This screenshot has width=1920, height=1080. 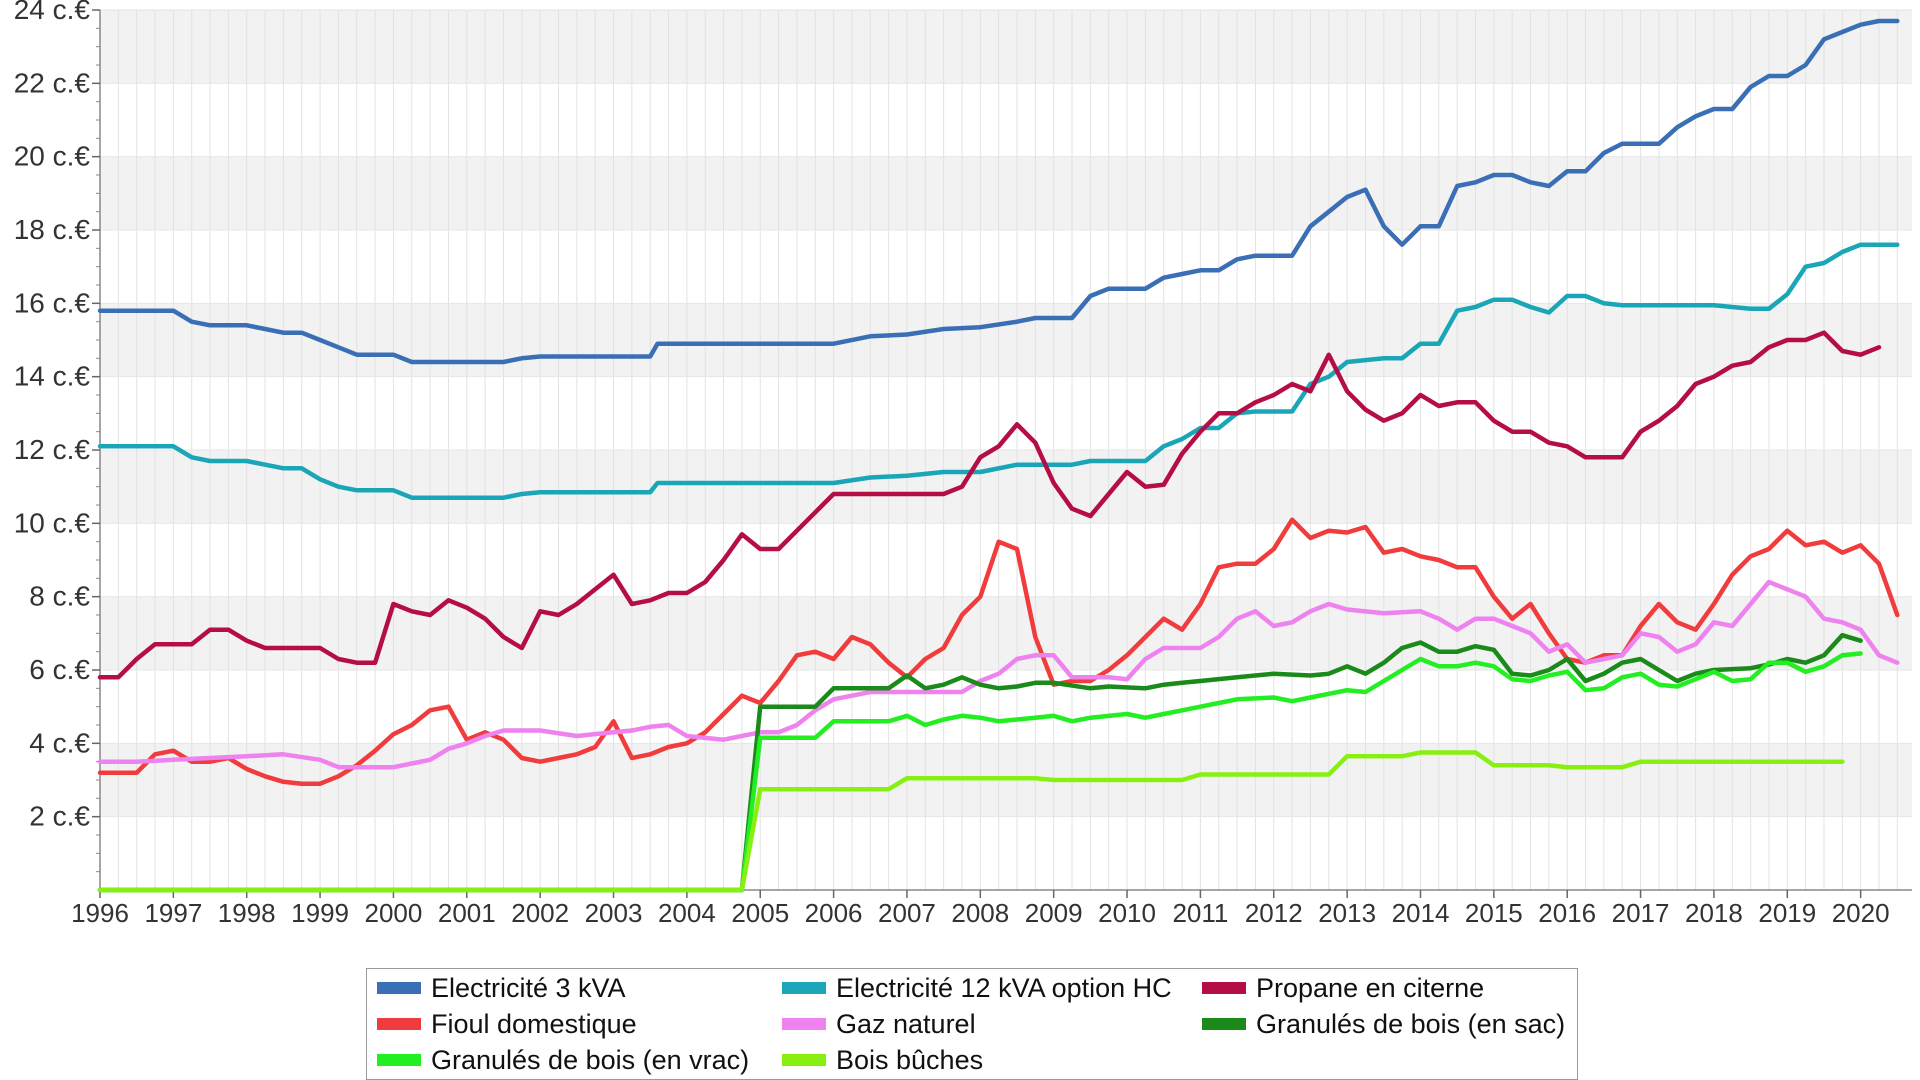 What do you see at coordinates (1200, 913) in the screenshot?
I see `x-tick-label: 2011` at bounding box center [1200, 913].